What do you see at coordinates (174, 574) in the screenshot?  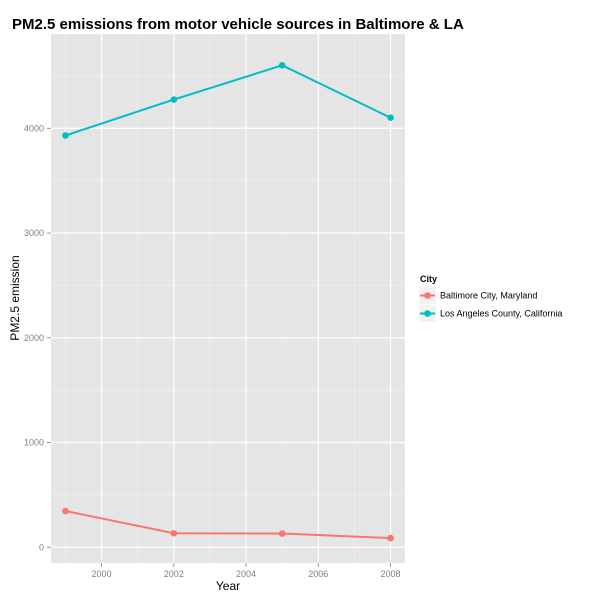 I see `x-tick-label: 2002` at bounding box center [174, 574].